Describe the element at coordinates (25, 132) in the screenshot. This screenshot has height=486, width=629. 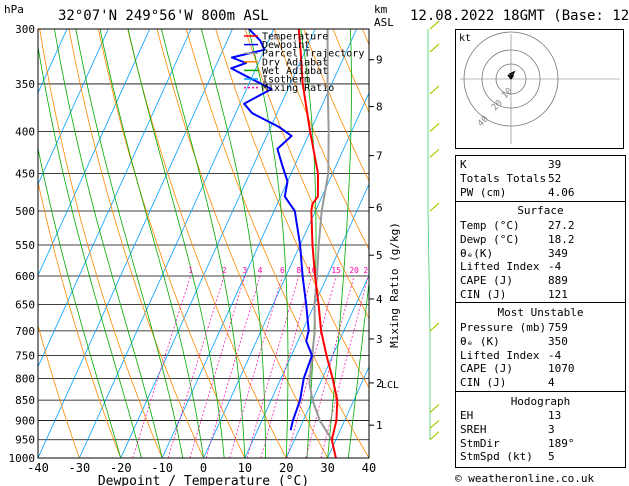
I see `pressure-tick-label: 400` at that location.